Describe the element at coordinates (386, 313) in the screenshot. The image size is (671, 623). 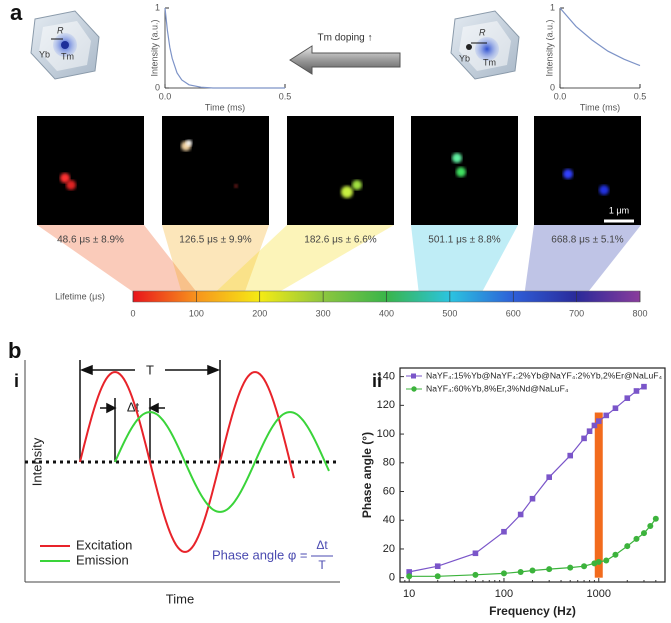
I see `colorbar-tick-label: 400` at that location.